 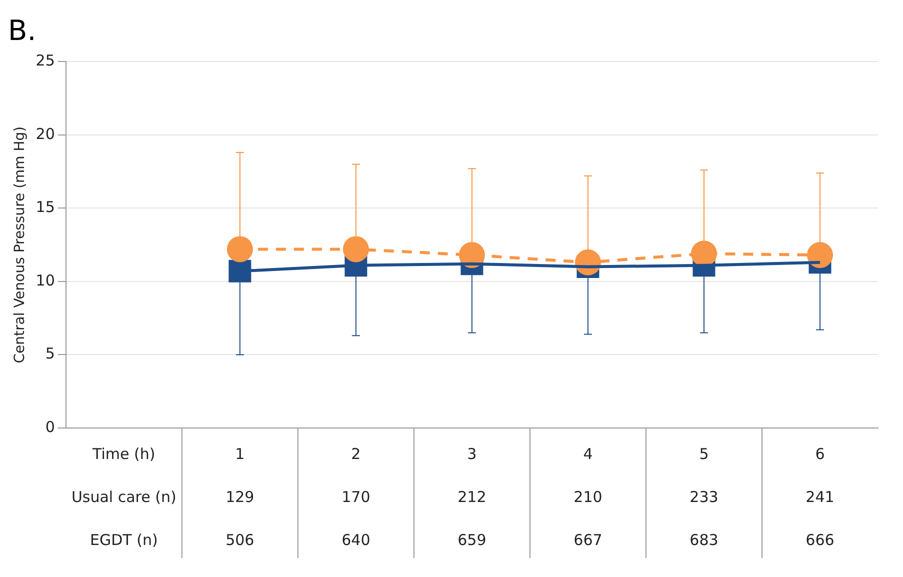 What do you see at coordinates (240, 539) in the screenshot?
I see `text: 506` at bounding box center [240, 539].